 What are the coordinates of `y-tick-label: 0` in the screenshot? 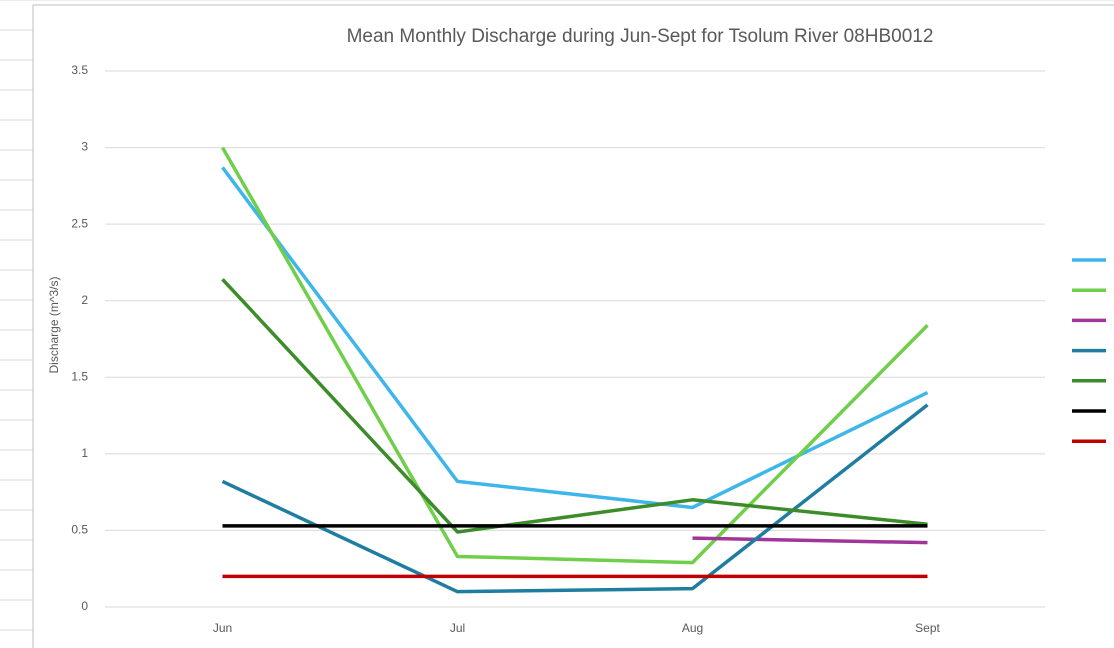 It's located at (84, 606).